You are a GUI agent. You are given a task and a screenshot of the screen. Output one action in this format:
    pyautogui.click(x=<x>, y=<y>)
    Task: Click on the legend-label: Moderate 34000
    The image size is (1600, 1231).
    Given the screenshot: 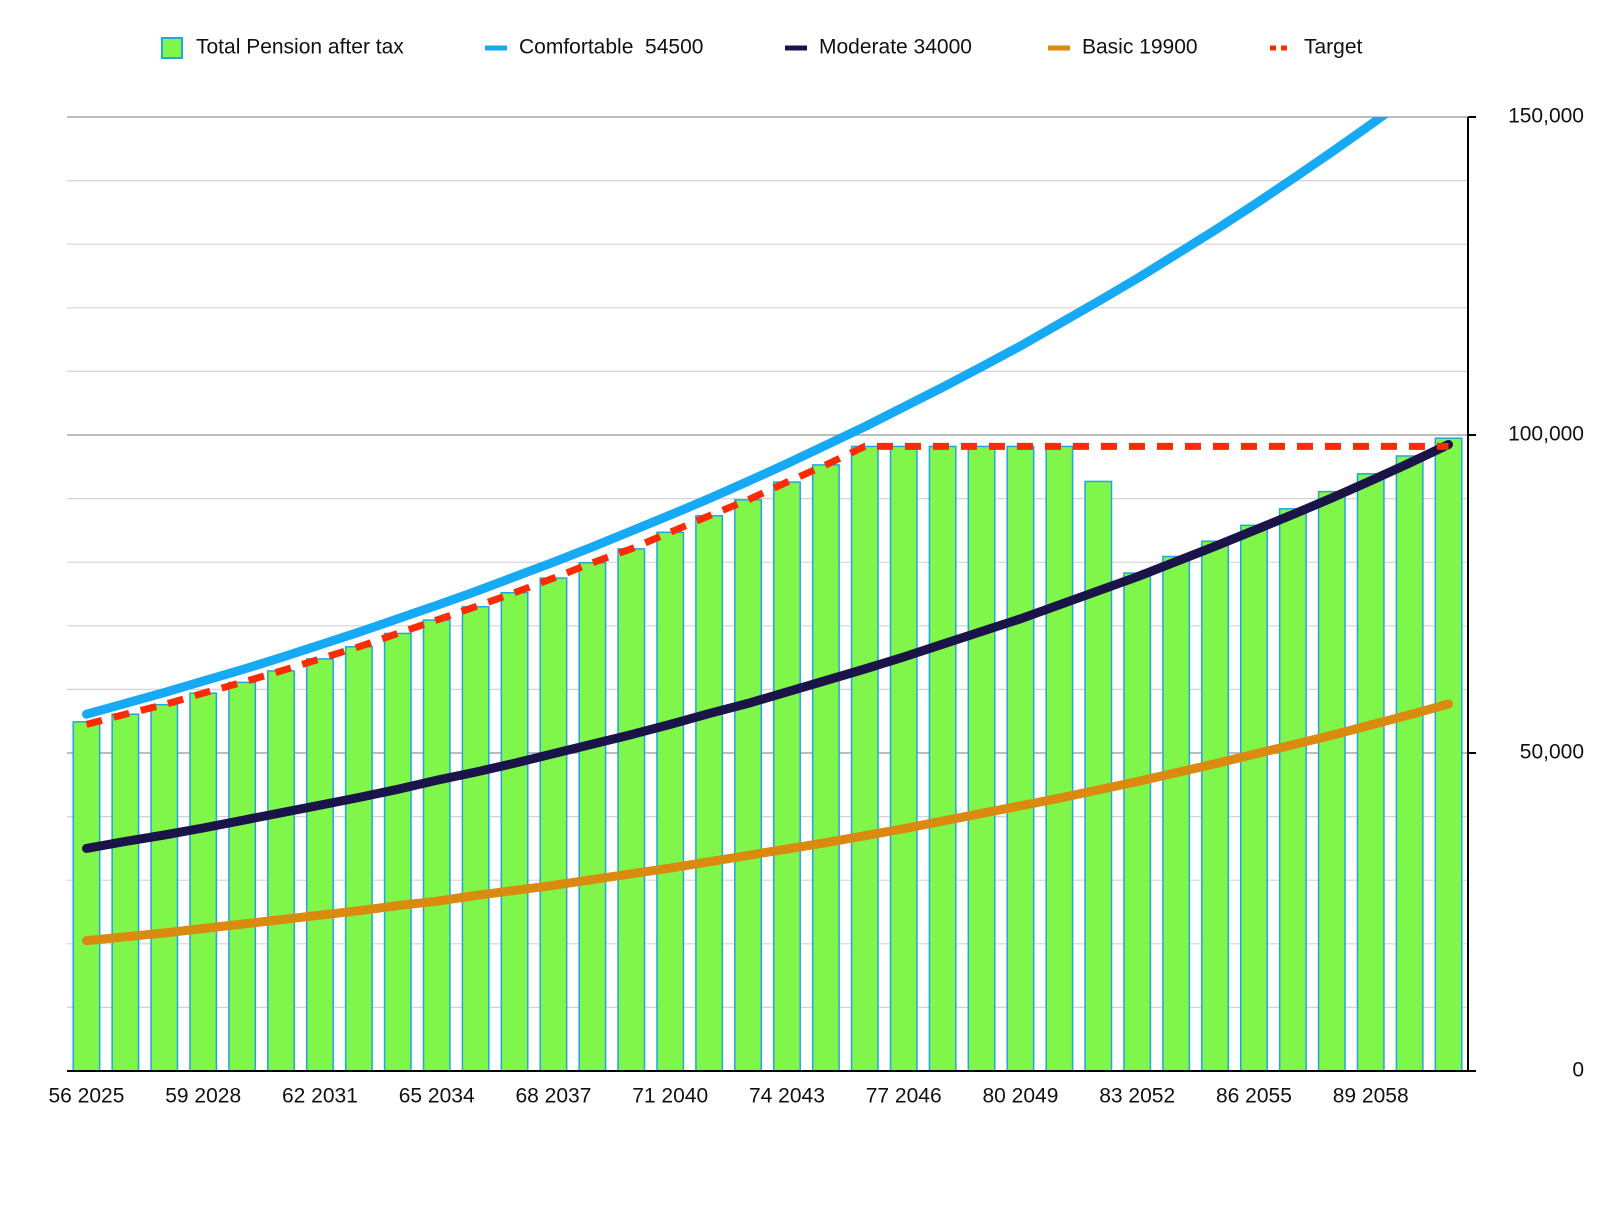 What is the action you would take?
    pyautogui.click(x=895, y=47)
    